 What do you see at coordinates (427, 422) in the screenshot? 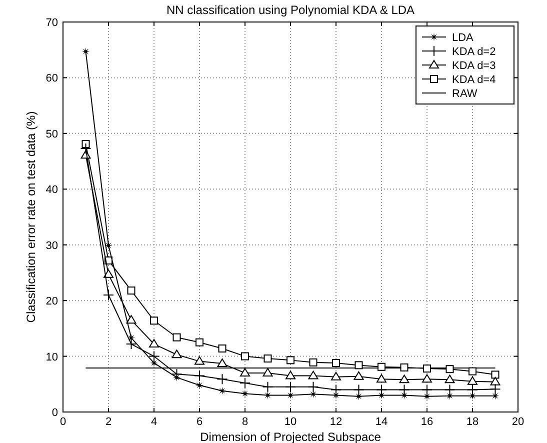
I see `x-tick-label: 16` at bounding box center [427, 422].